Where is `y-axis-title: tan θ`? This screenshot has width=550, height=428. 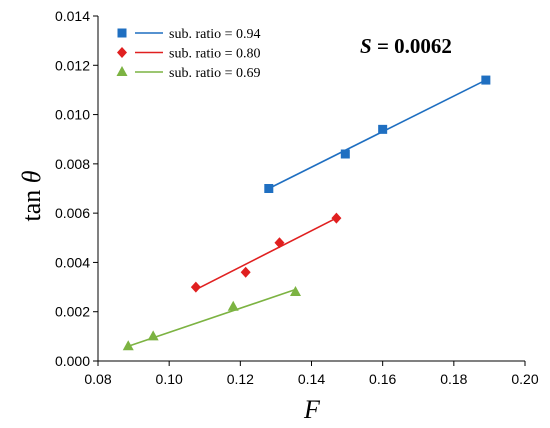
y-axis-title: tan θ is located at coordinates (31, 195).